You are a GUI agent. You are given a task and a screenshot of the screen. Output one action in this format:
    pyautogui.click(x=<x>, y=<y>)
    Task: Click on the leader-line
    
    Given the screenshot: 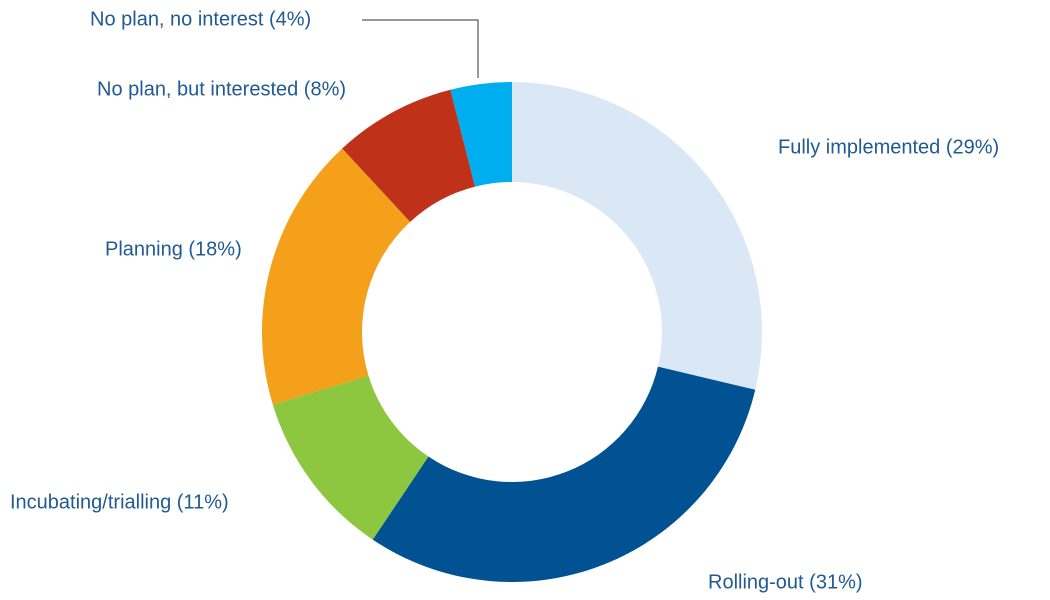 What is the action you would take?
    pyautogui.click(x=420, y=48)
    